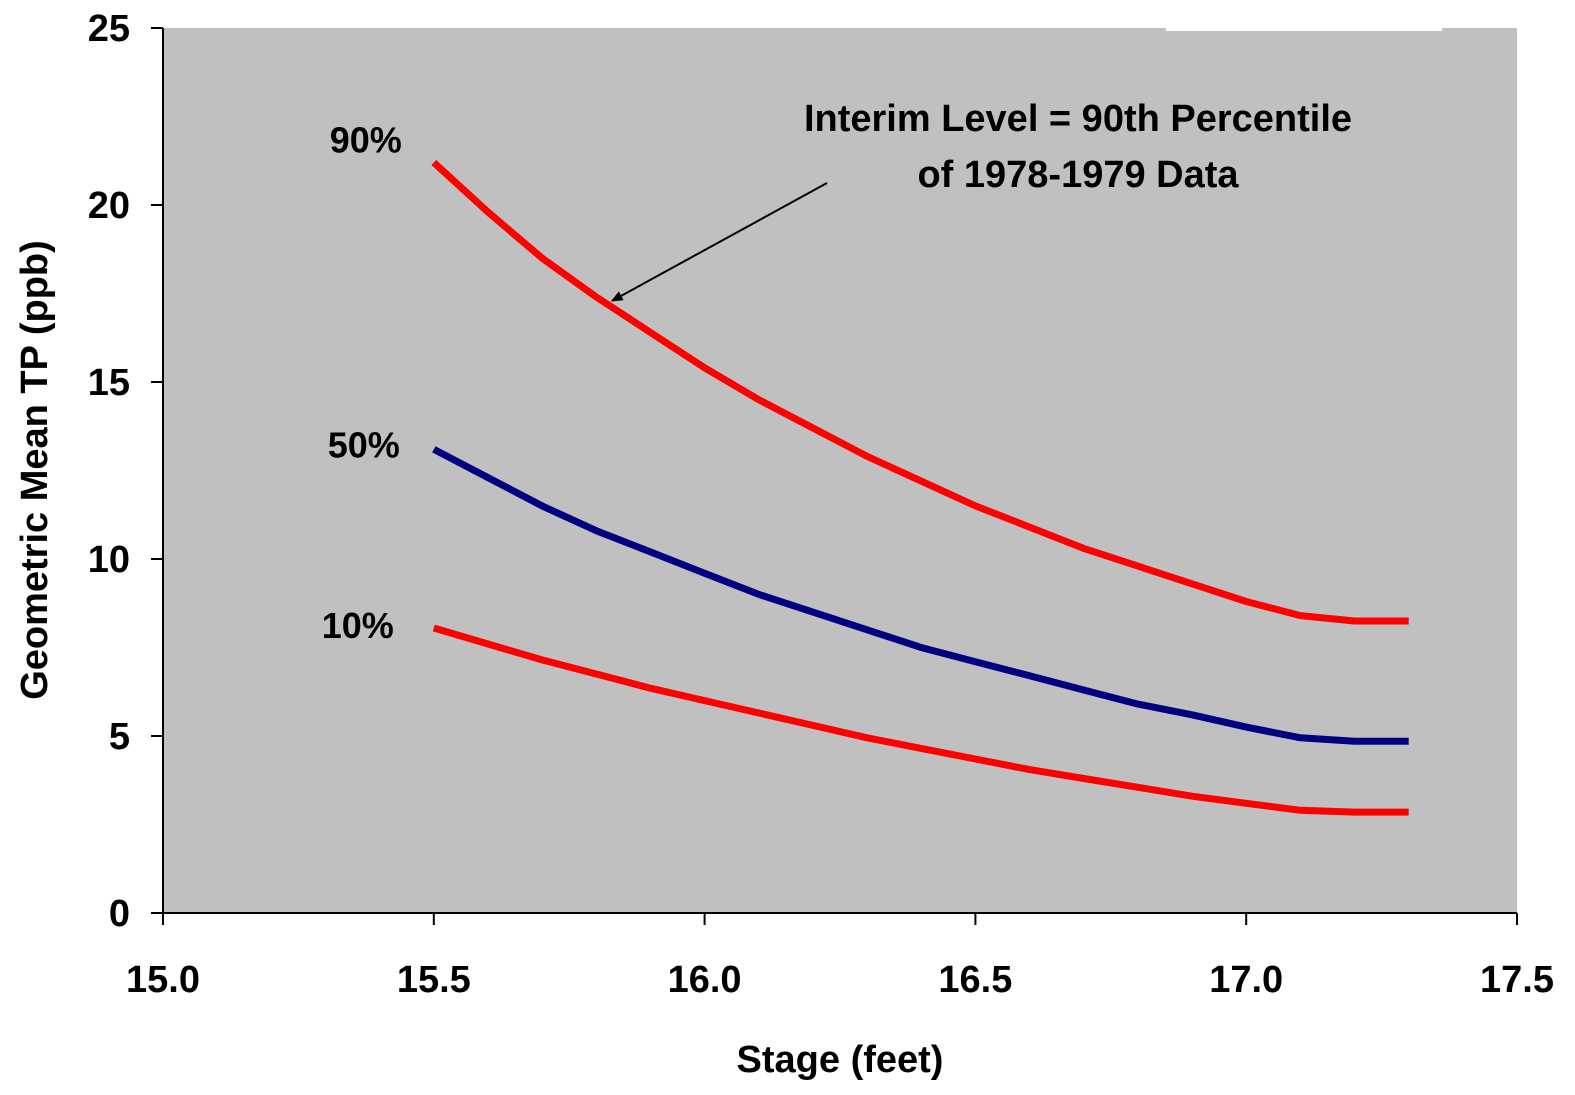 The image size is (1575, 1095). What do you see at coordinates (35, 470) in the screenshot?
I see `y-axis-title: Geometric Mean TP (ppb)` at bounding box center [35, 470].